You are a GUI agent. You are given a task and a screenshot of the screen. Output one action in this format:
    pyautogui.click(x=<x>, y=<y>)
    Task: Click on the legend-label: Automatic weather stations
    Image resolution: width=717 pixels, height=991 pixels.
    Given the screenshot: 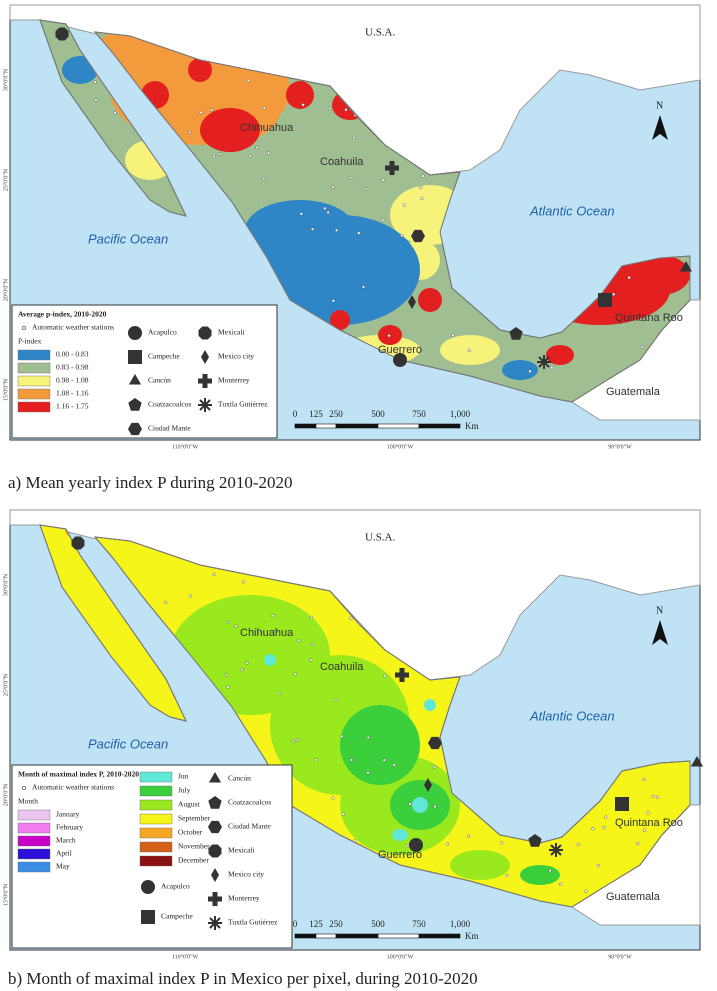 What is the action you would take?
    pyautogui.click(x=73, y=327)
    